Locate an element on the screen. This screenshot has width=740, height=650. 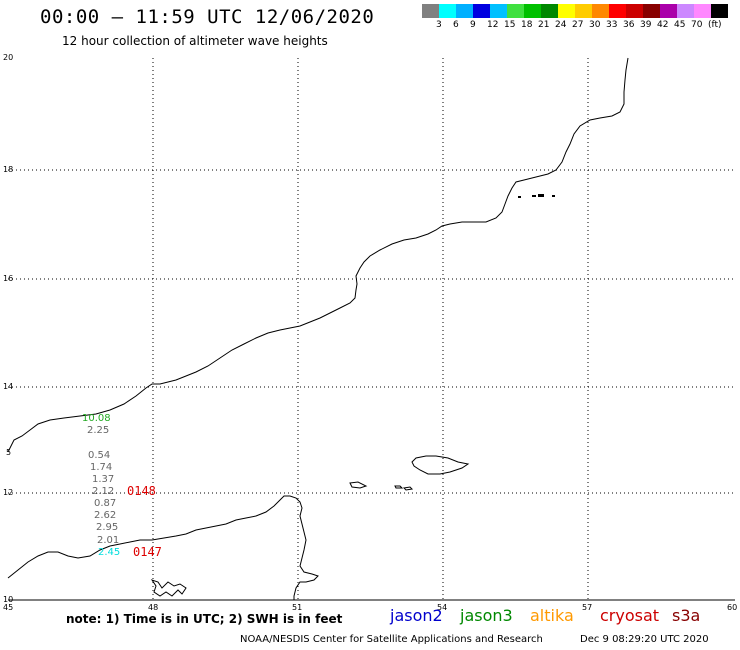
y-tick-18: 18 is located at coordinates (8, 169).